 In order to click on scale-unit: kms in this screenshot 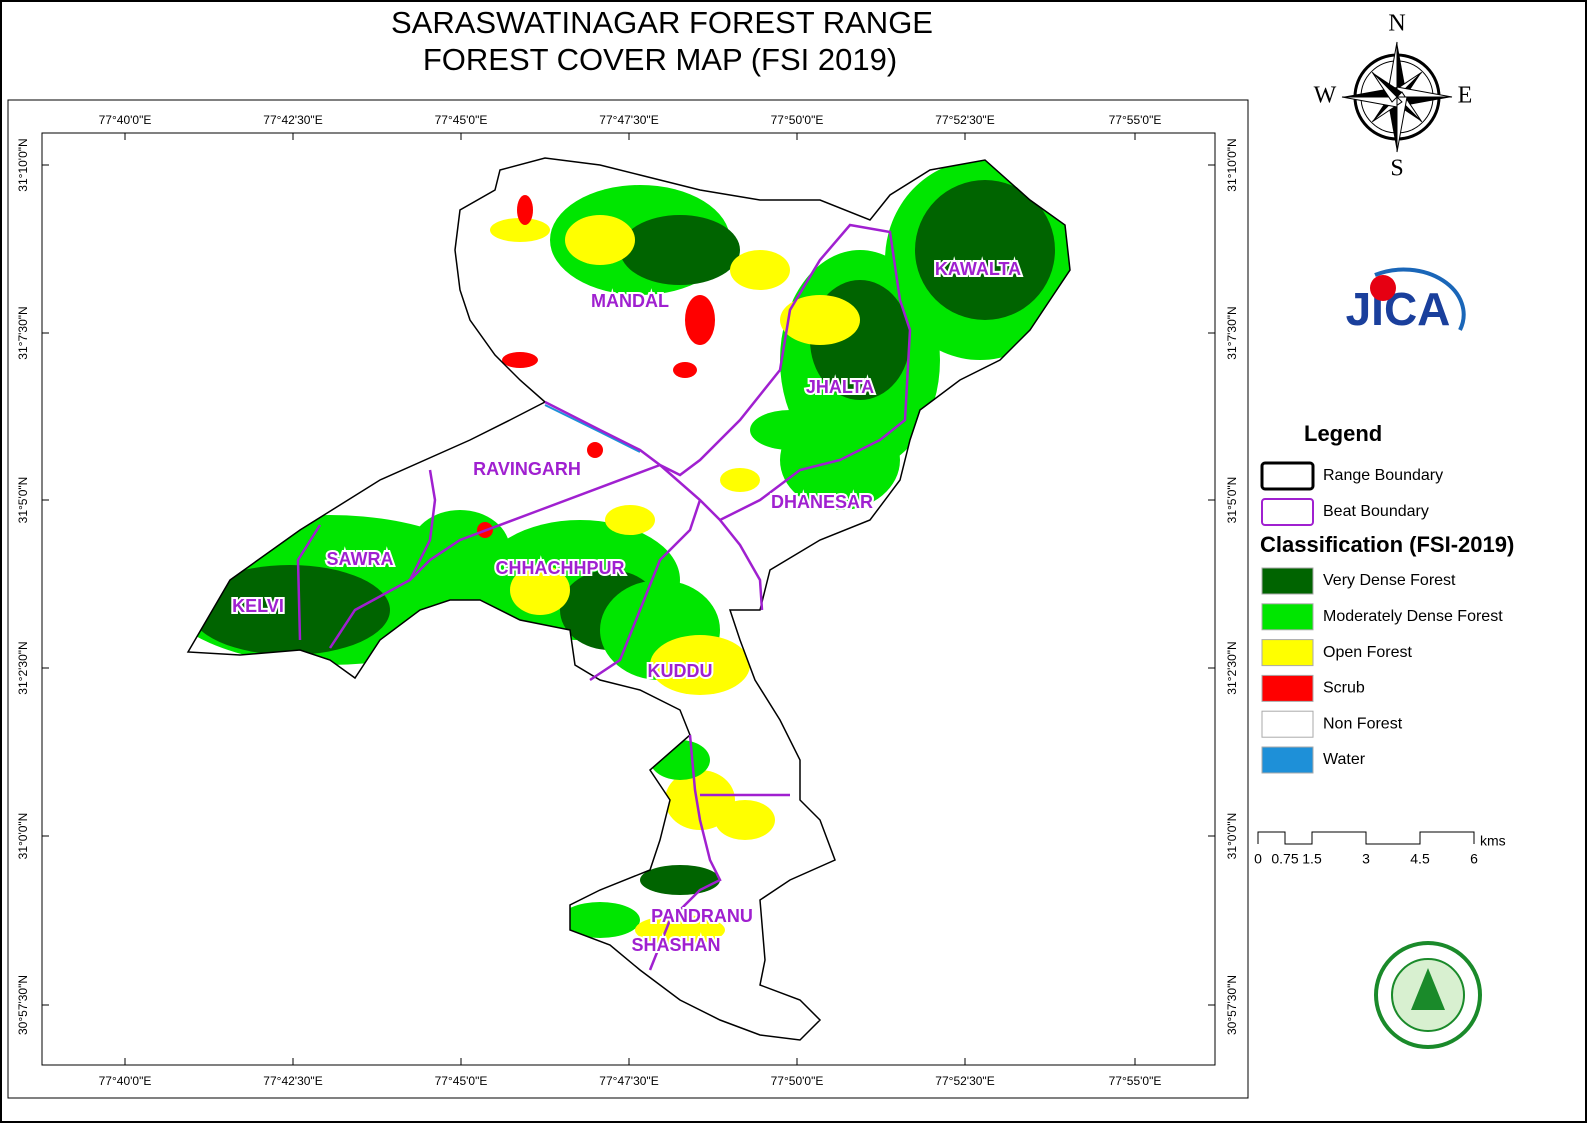, I will do `click(1493, 841)`.